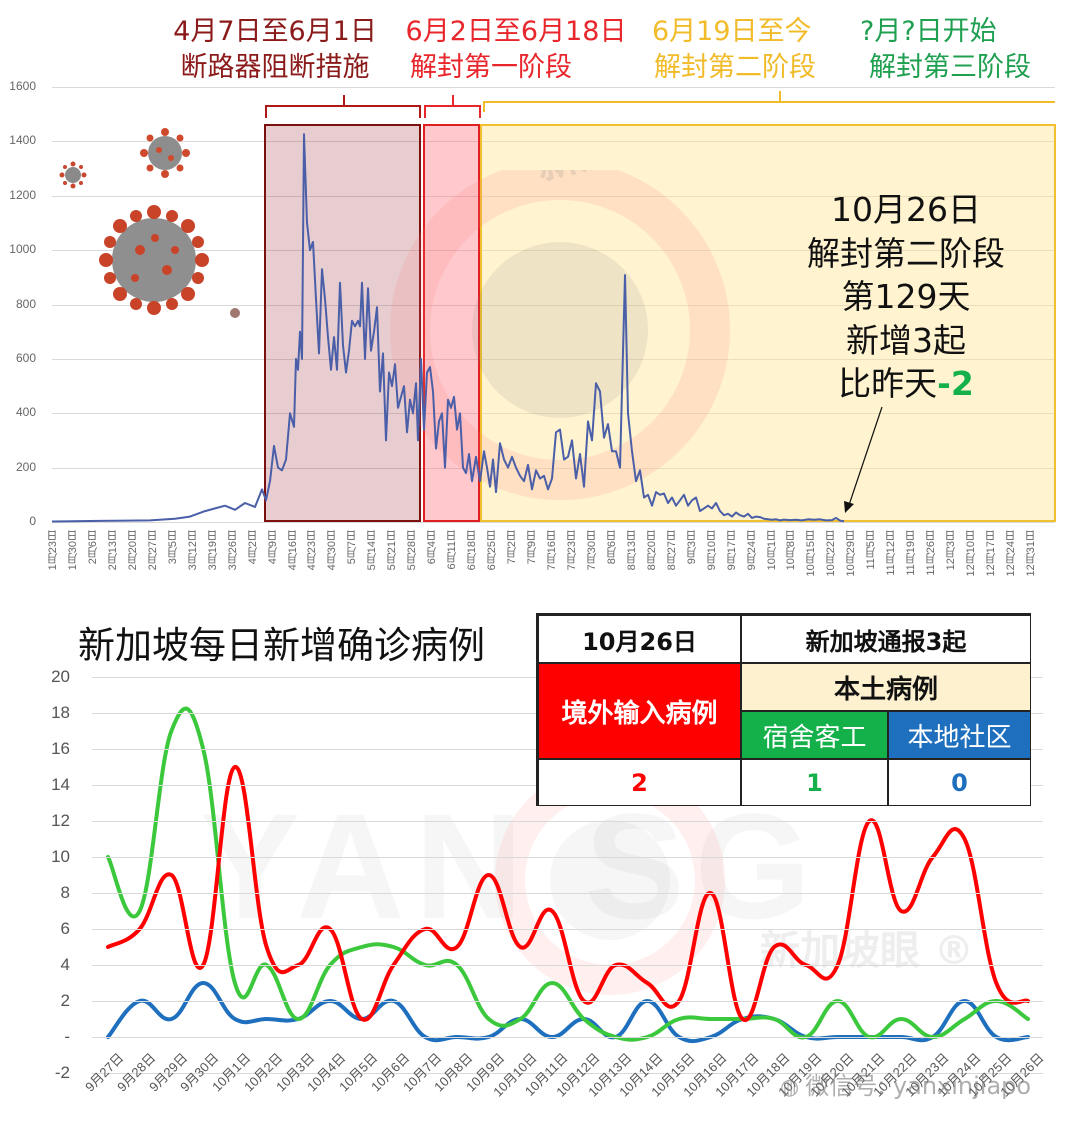 This screenshot has height=1133, width=1080. Describe the element at coordinates (65, 1000) in the screenshot. I see `y-tick-label: 2` at that location.